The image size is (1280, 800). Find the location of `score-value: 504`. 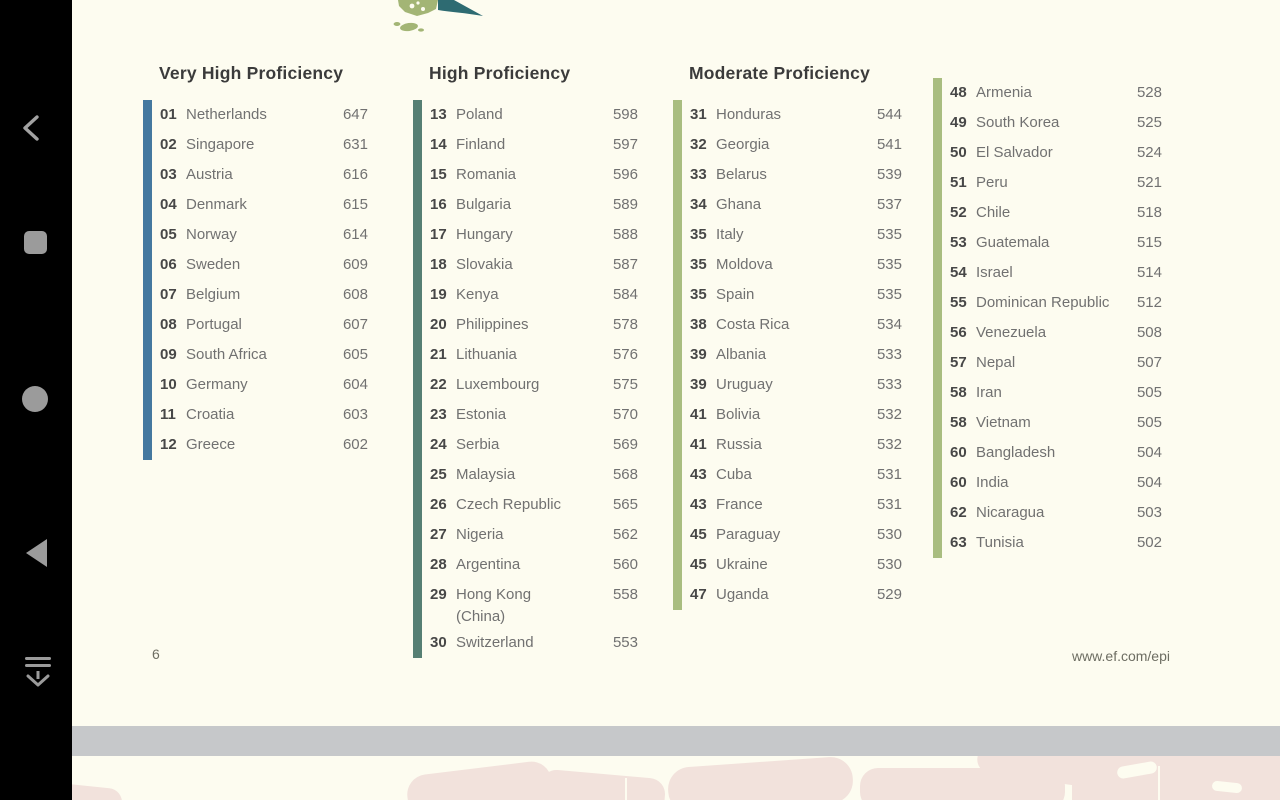

score-value: 504 is located at coordinates (1149, 482).